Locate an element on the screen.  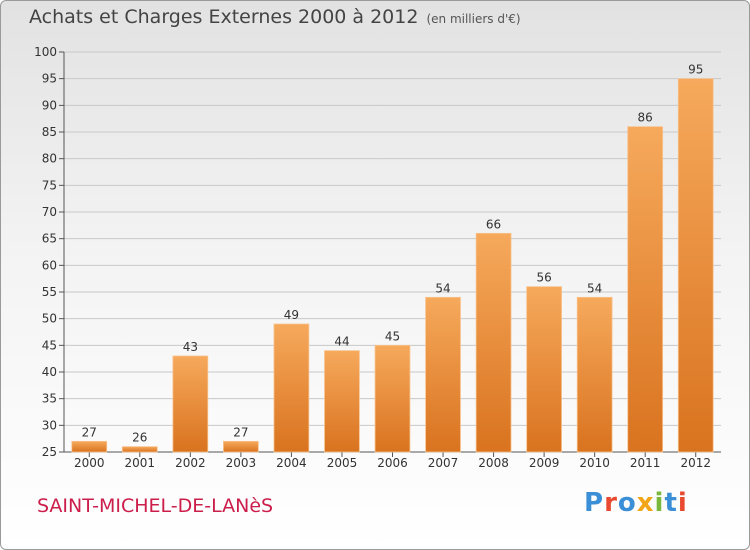
bar-2003 is located at coordinates (241, 446).